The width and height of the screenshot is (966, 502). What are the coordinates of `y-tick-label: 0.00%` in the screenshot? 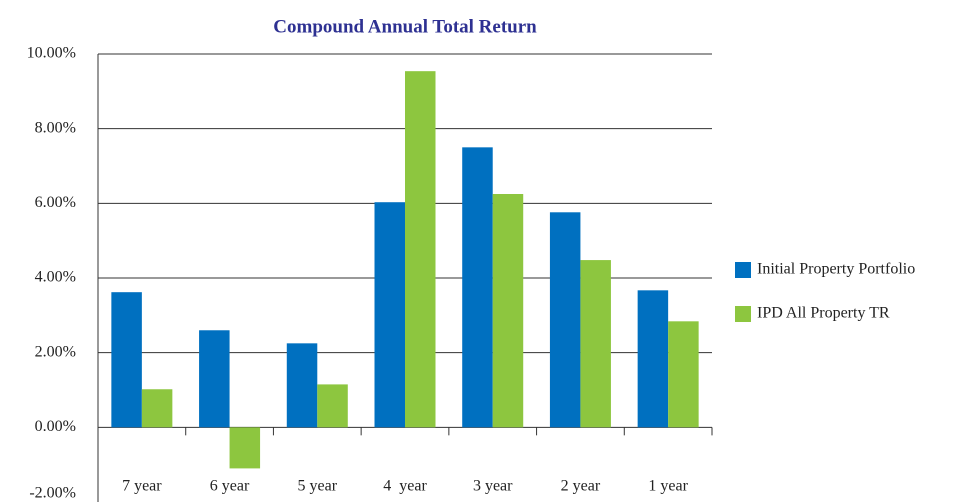 It's located at (55, 426).